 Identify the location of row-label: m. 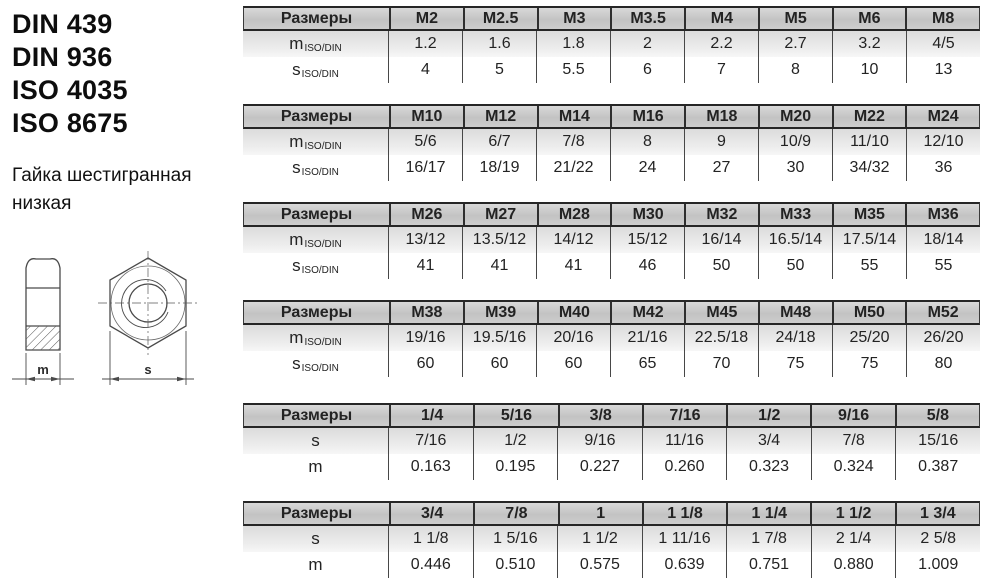
(315, 467).